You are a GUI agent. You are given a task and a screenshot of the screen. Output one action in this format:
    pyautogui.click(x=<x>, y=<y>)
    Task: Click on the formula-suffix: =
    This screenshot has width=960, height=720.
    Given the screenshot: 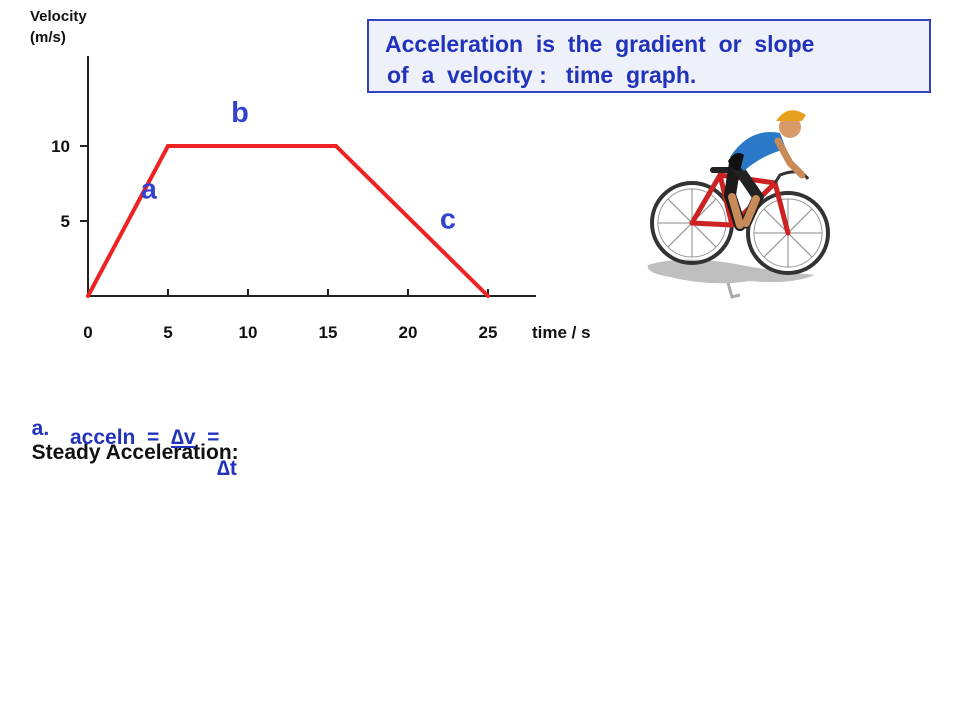 What is the action you would take?
    pyautogui.click(x=207, y=437)
    